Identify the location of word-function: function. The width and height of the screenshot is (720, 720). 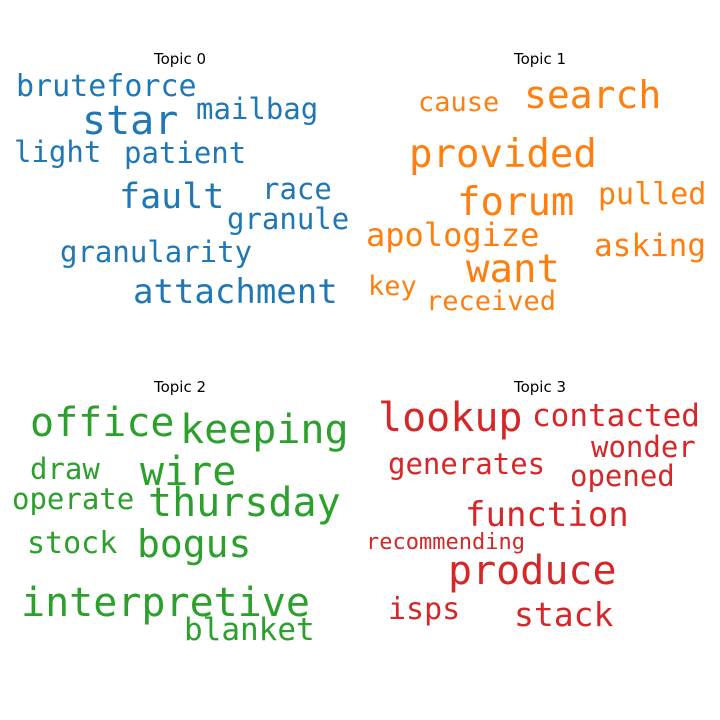
(547, 515).